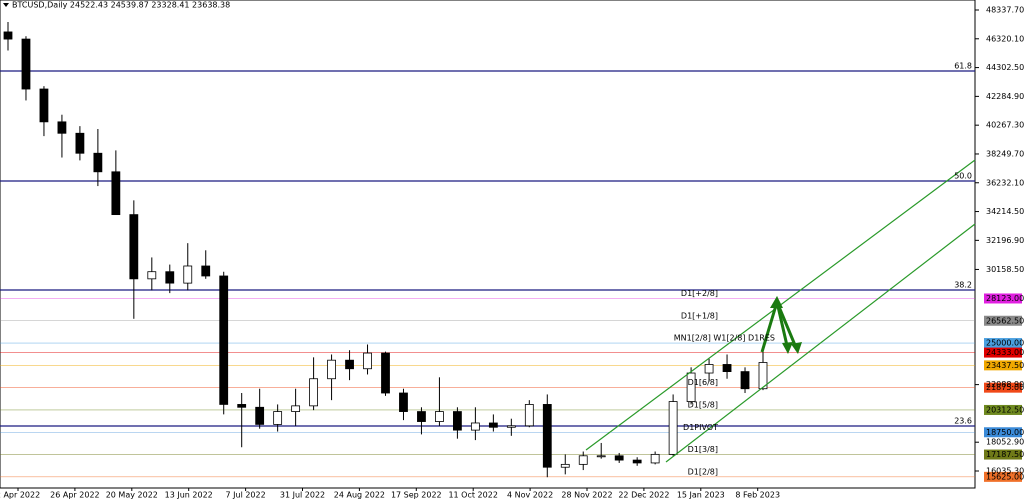 The height and width of the screenshot is (501, 1024). I want to click on fib-label: 50.0, so click(963, 176).